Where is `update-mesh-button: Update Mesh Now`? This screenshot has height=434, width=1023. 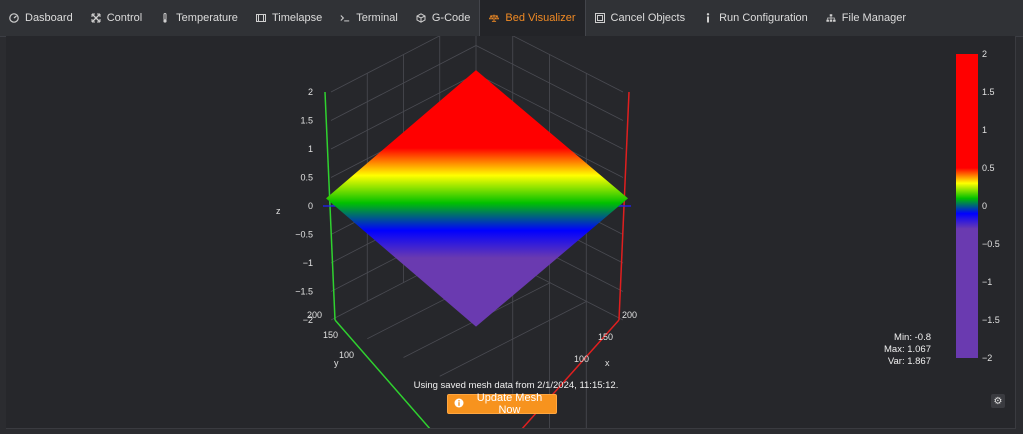 update-mesh-button: Update Mesh Now is located at coordinates (502, 404).